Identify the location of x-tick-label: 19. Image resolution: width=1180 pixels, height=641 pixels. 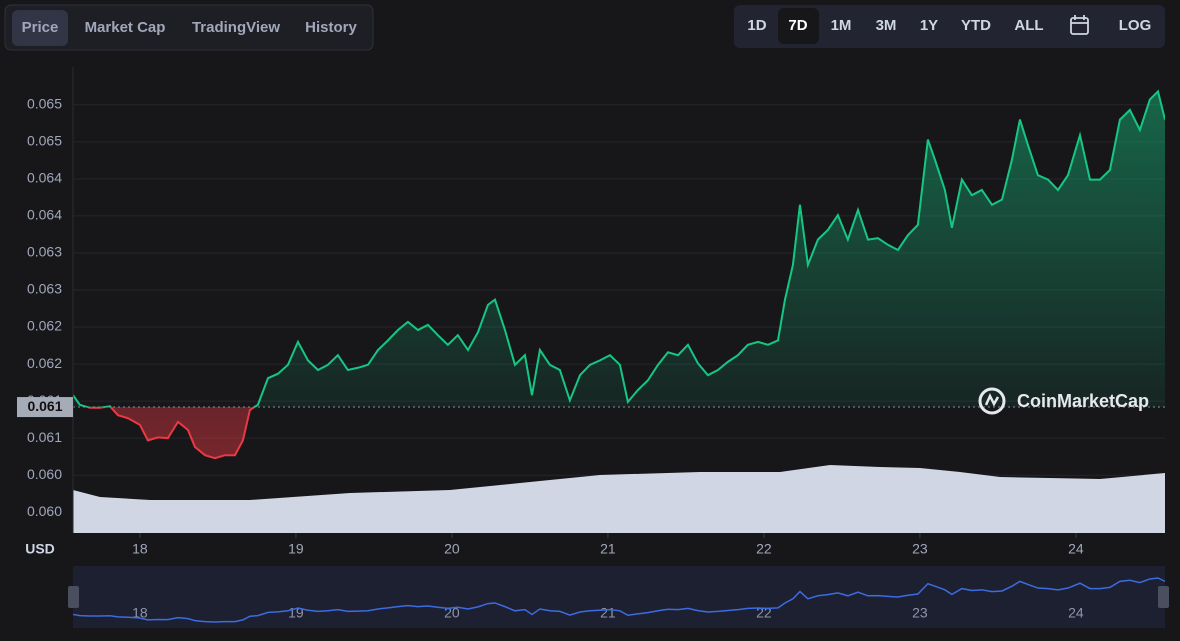
(296, 549).